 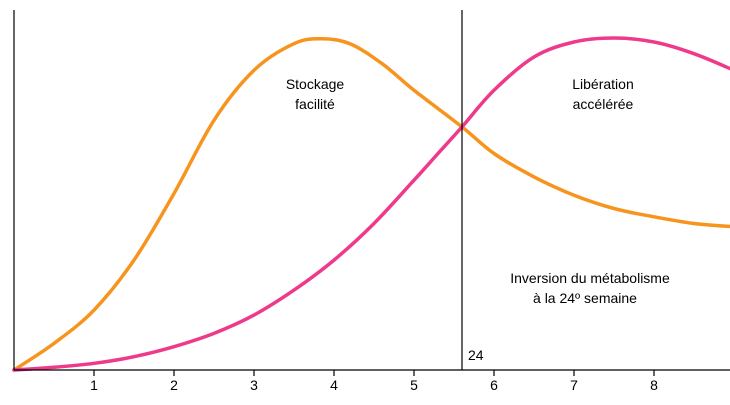 What do you see at coordinates (174, 385) in the screenshot?
I see `x-tick-label-2: 2` at bounding box center [174, 385].